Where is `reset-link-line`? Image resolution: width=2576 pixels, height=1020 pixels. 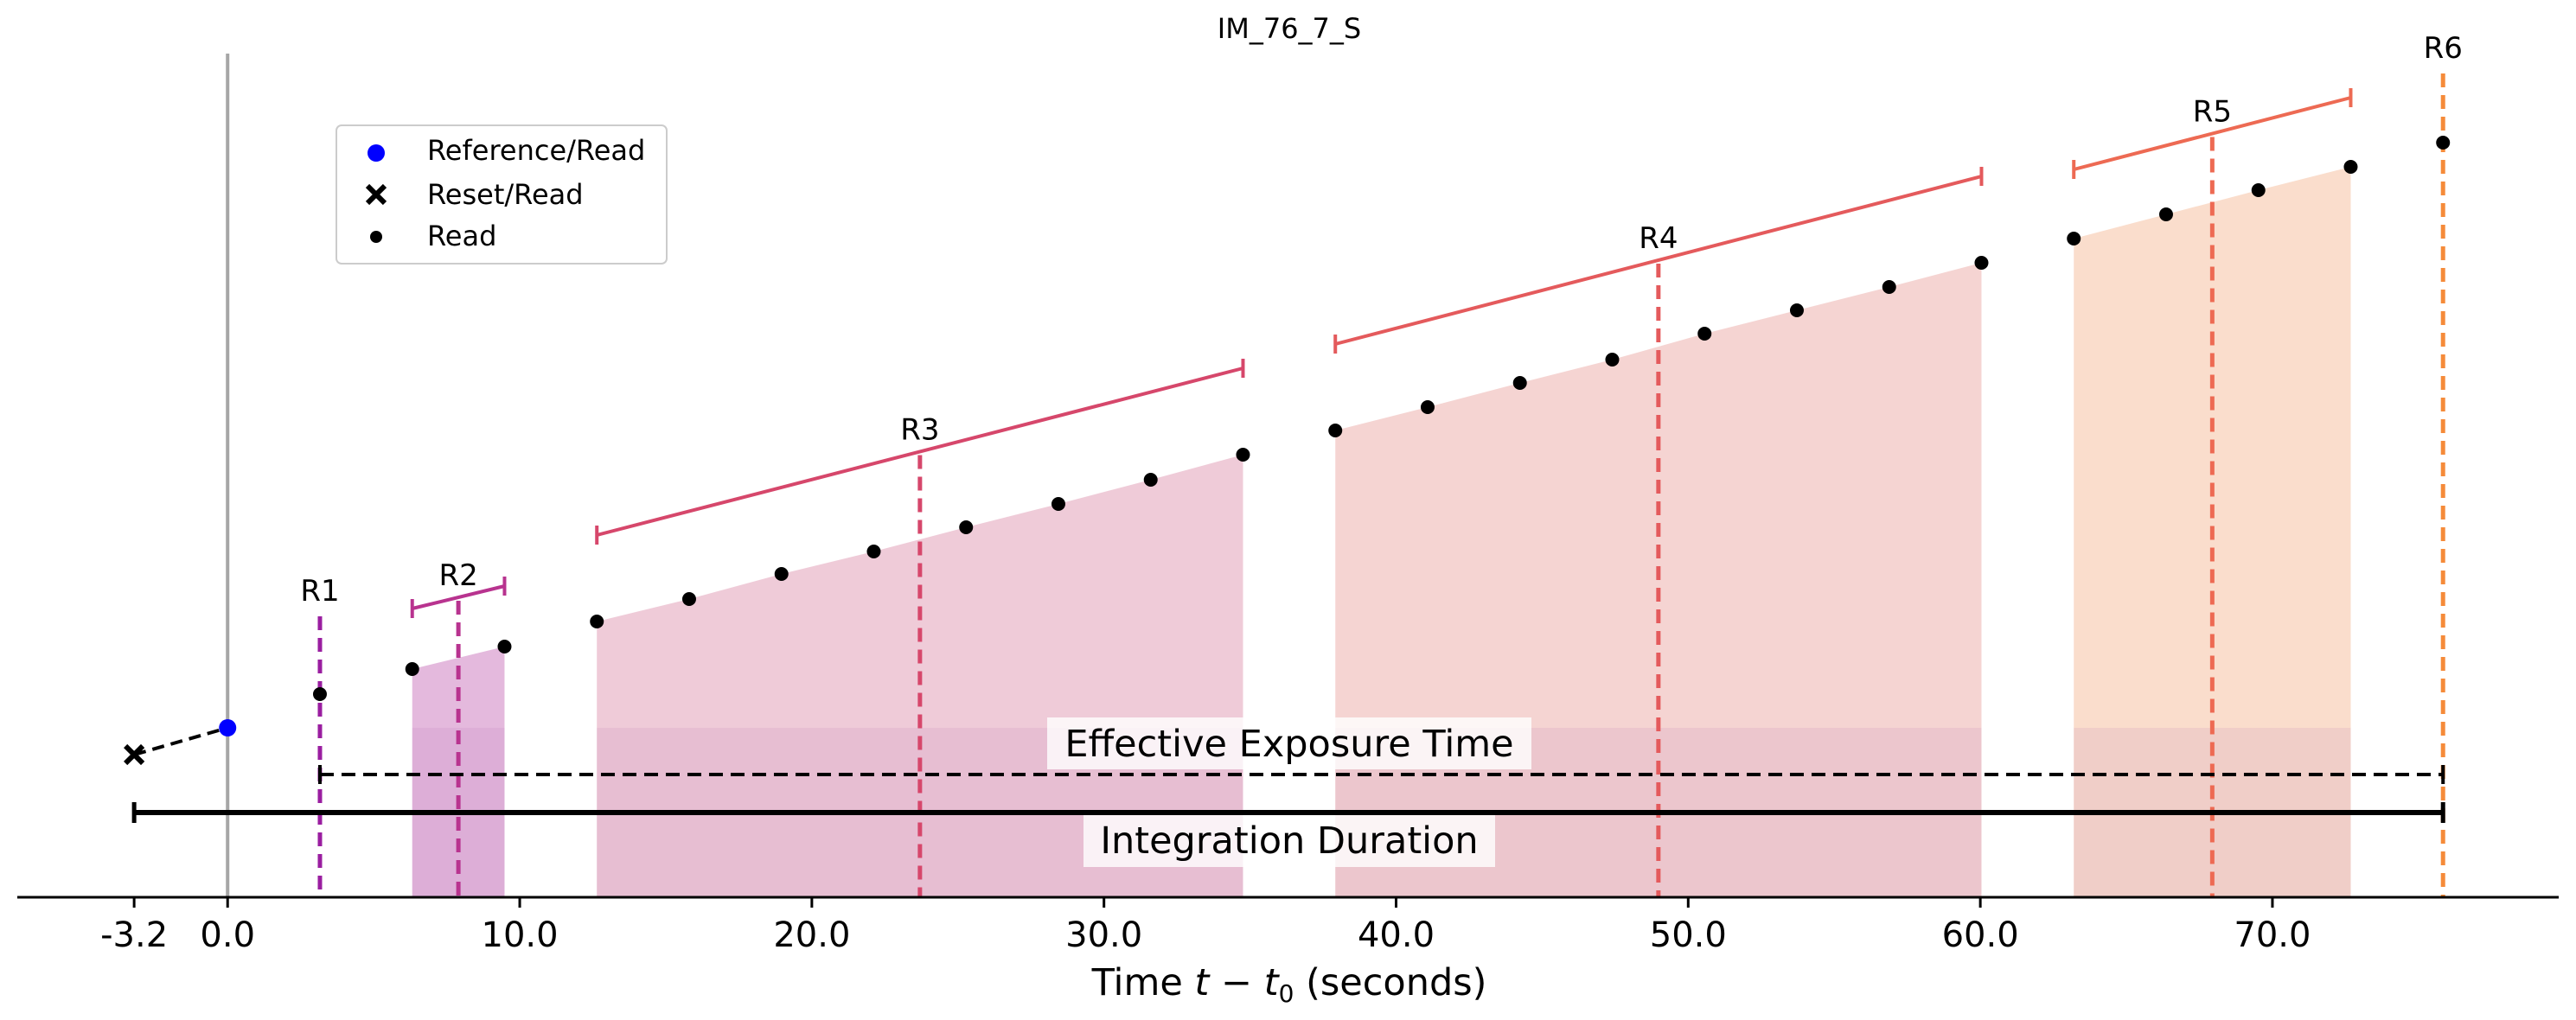 reset-link-line is located at coordinates (181, 741).